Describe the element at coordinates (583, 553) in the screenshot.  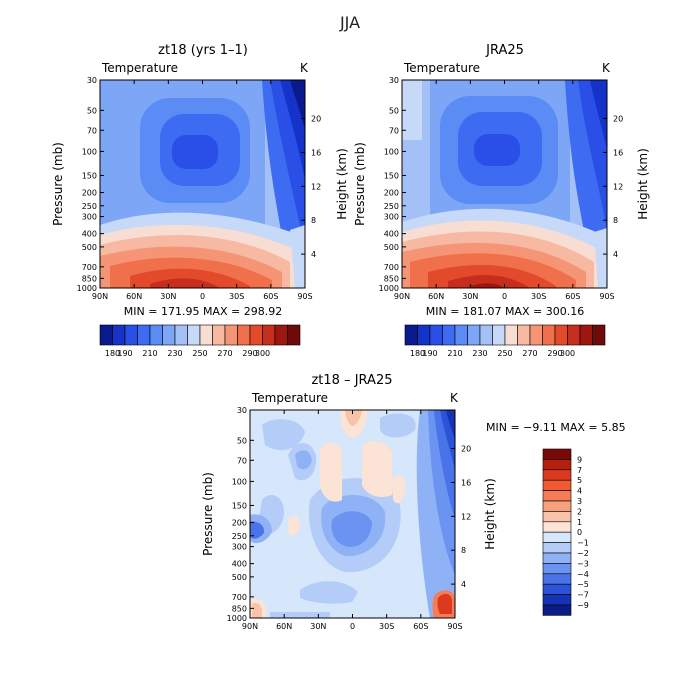
I see `colorbar-label: −2` at that location.